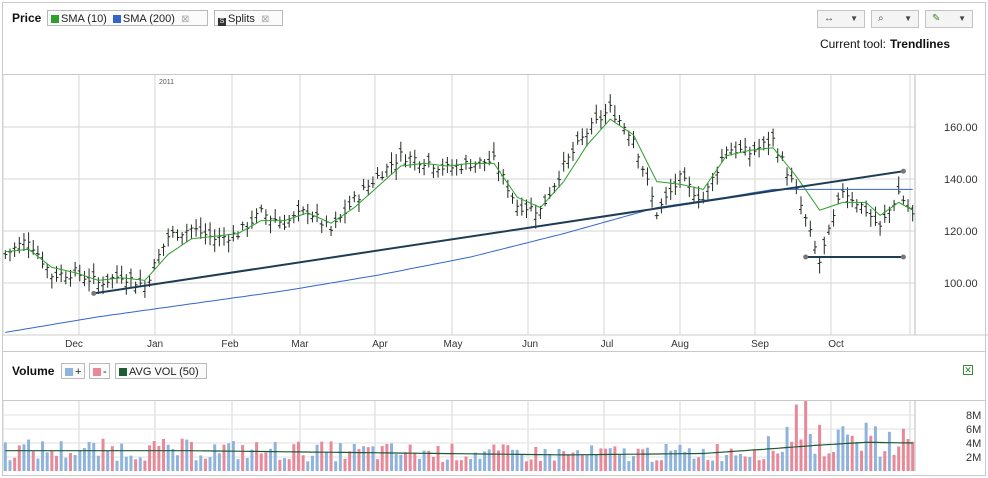 Image resolution: width=988 pixels, height=478 pixels. I want to click on price-x-tick-label: Oct, so click(836, 344).